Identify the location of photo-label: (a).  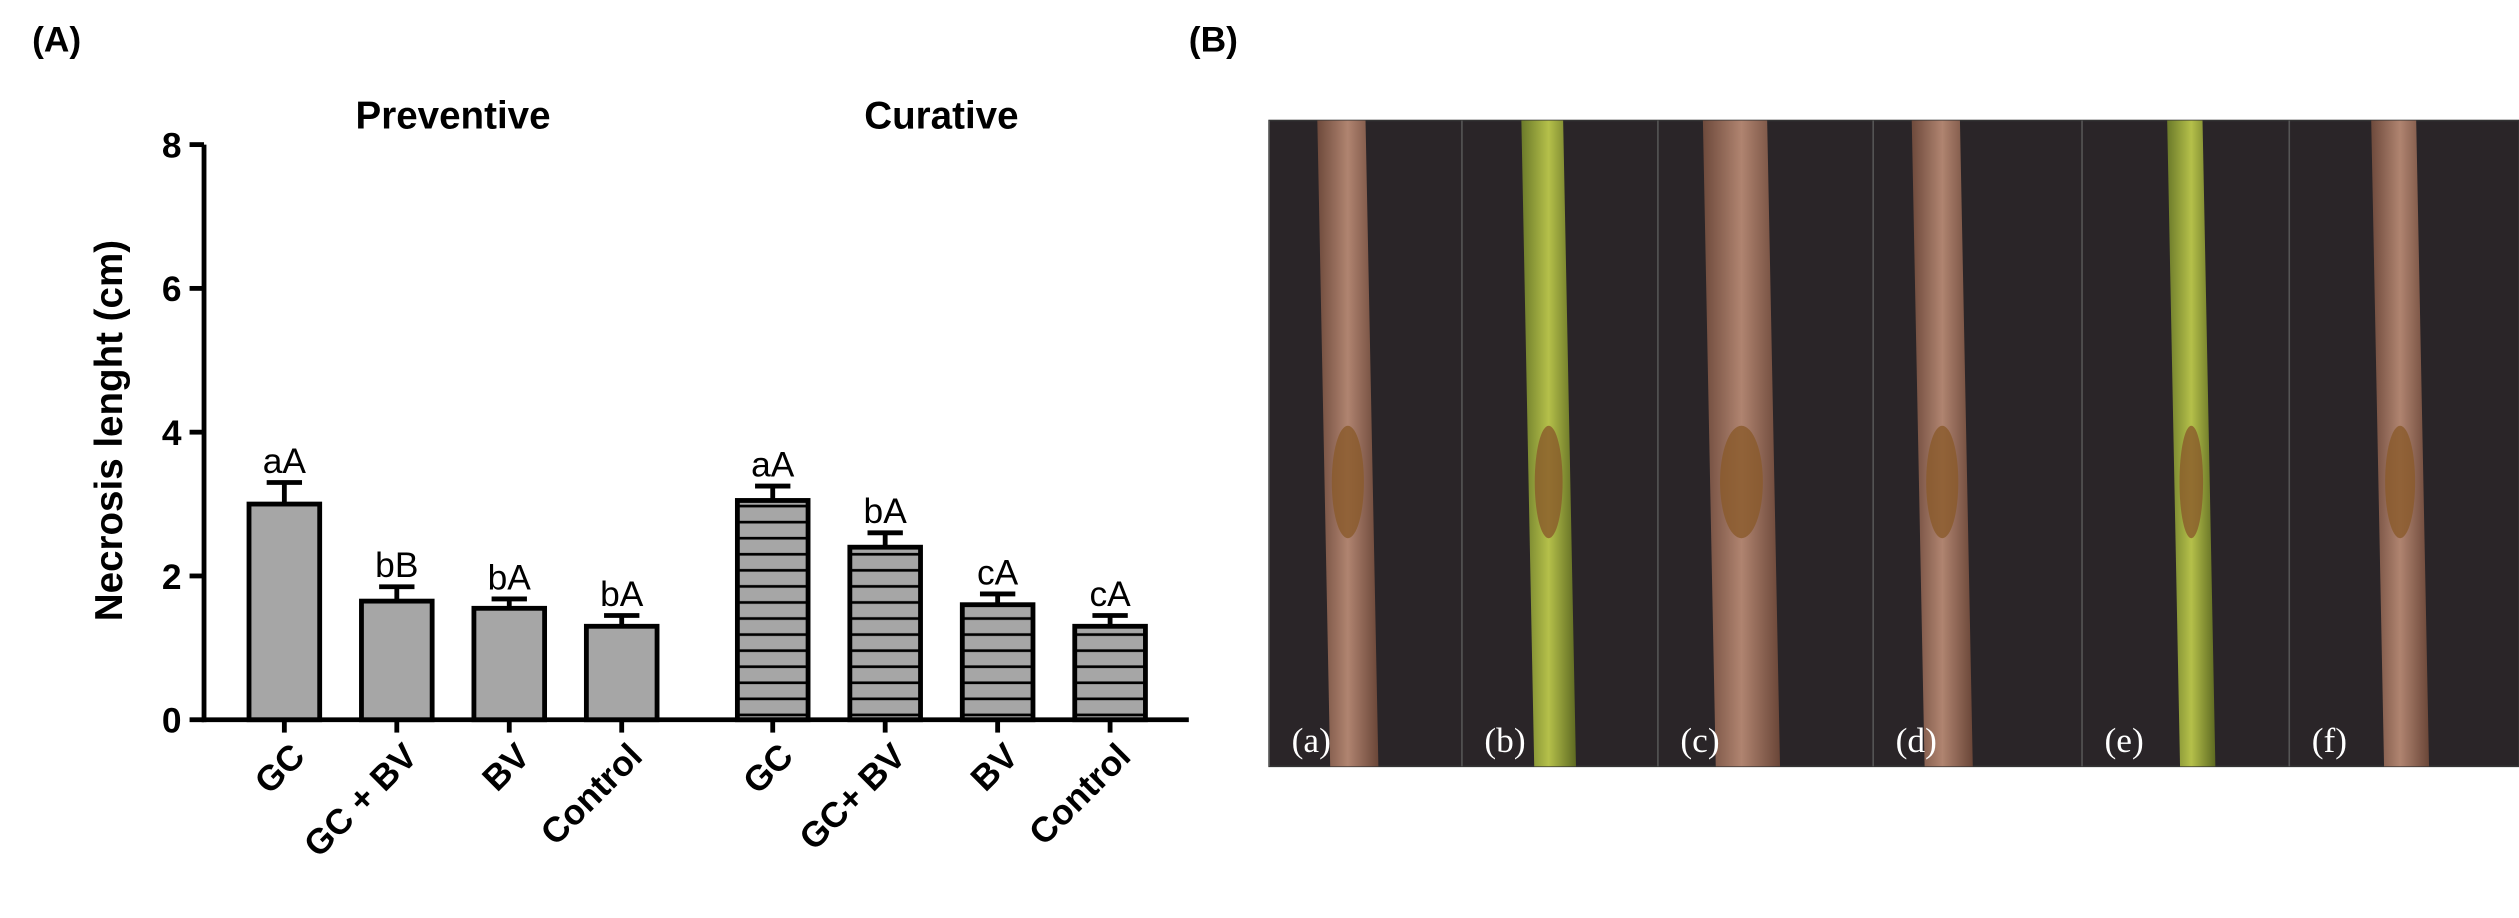
(1311, 740).